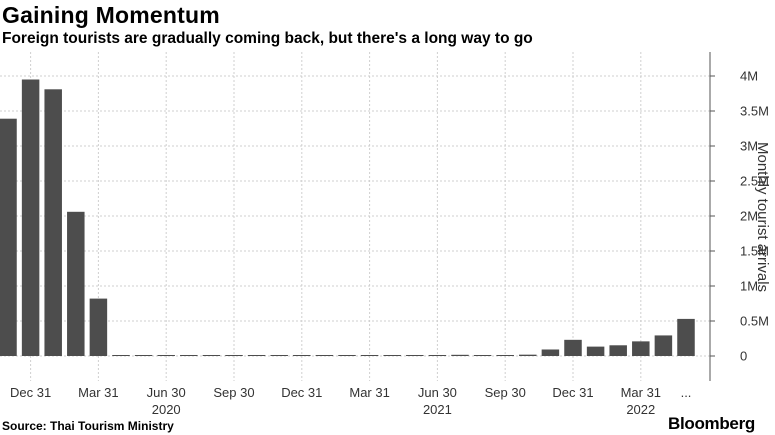 The width and height of the screenshot is (775, 435). What do you see at coordinates (749, 286) in the screenshot?
I see `y-tick-label: 1M` at bounding box center [749, 286].